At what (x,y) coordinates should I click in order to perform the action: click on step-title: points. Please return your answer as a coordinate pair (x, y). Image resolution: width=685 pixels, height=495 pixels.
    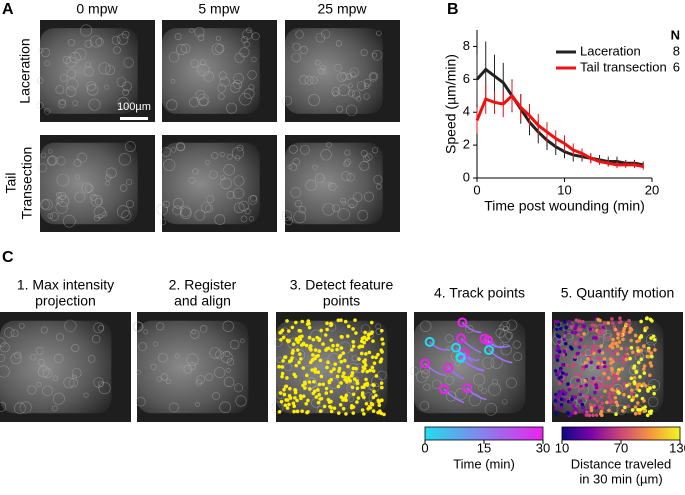
    Looking at the image, I should click on (341, 301).